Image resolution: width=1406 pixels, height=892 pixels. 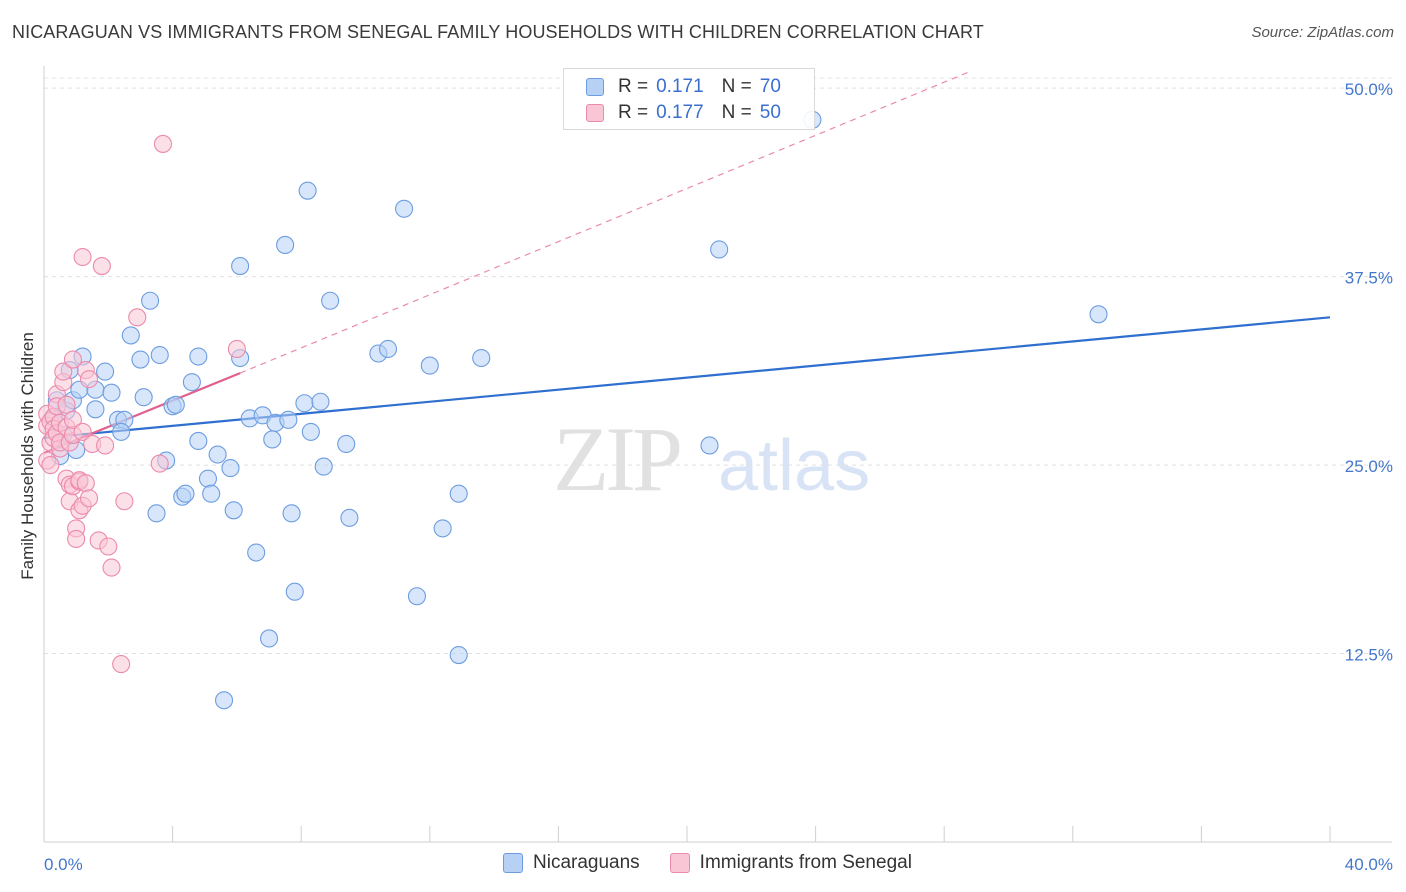 I want to click on legend-row-nicaraguans: R = 0.171 N = 70, so click(x=692, y=87).